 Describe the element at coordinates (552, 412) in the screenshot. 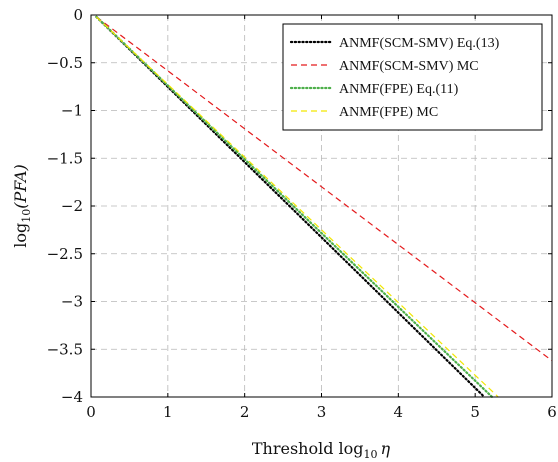

I see `x-tick-label: 6` at that location.